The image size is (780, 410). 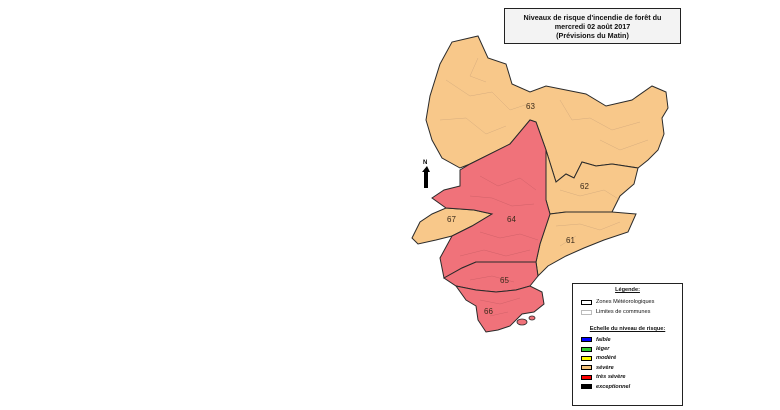 What do you see at coordinates (499, 246) in the screenshot?
I see `commune-boundaries-red` at bounding box center [499, 246].